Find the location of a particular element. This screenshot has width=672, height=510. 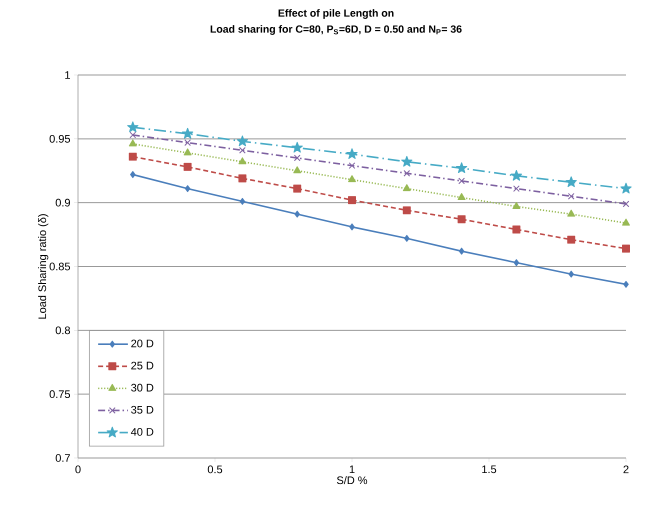

x-tick-label: 2 is located at coordinates (626, 470).